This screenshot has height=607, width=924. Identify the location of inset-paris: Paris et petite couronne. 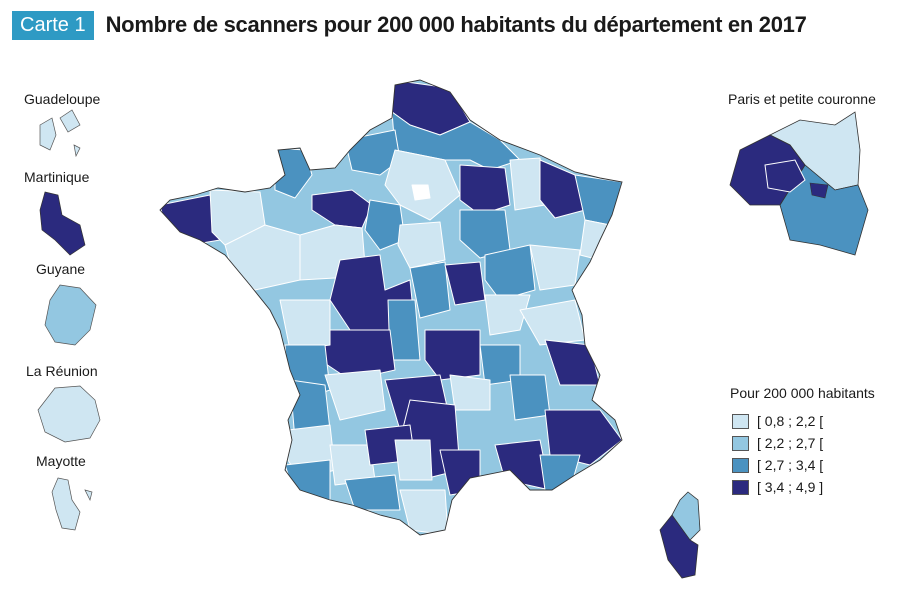
(802, 173).